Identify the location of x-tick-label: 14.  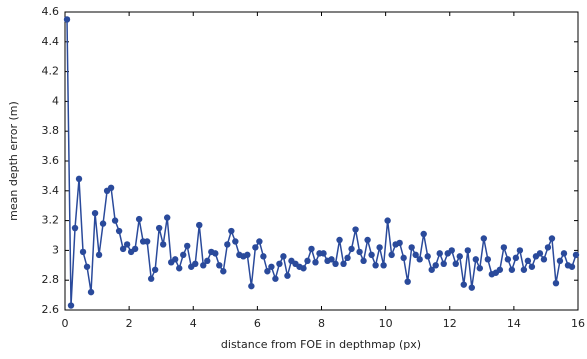
(514, 323).